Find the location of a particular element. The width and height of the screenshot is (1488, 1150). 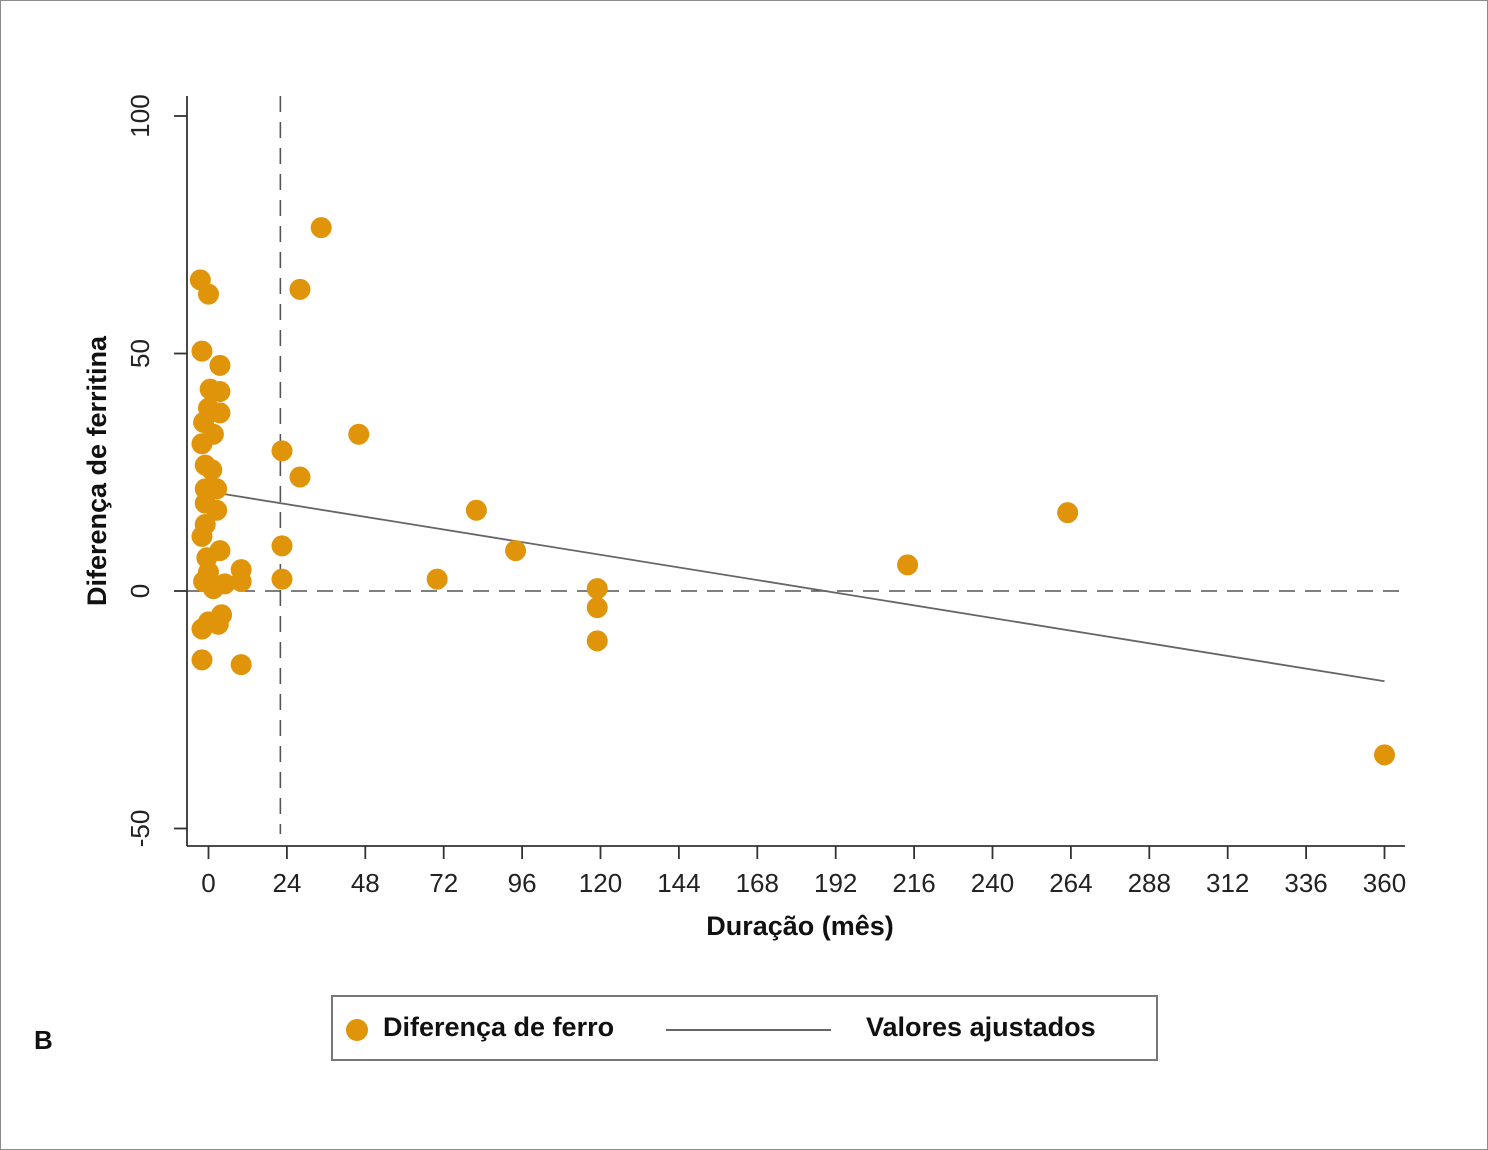

legend-label-points: Diferença de ferro is located at coordinates (499, 1027).